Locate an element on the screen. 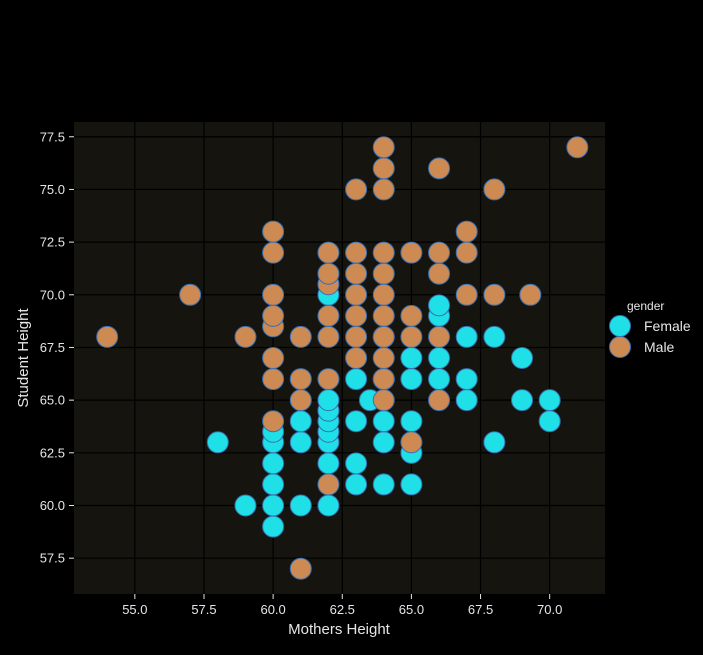 This screenshot has height=655, width=703. y-tick-label: 67.5 is located at coordinates (52, 347).